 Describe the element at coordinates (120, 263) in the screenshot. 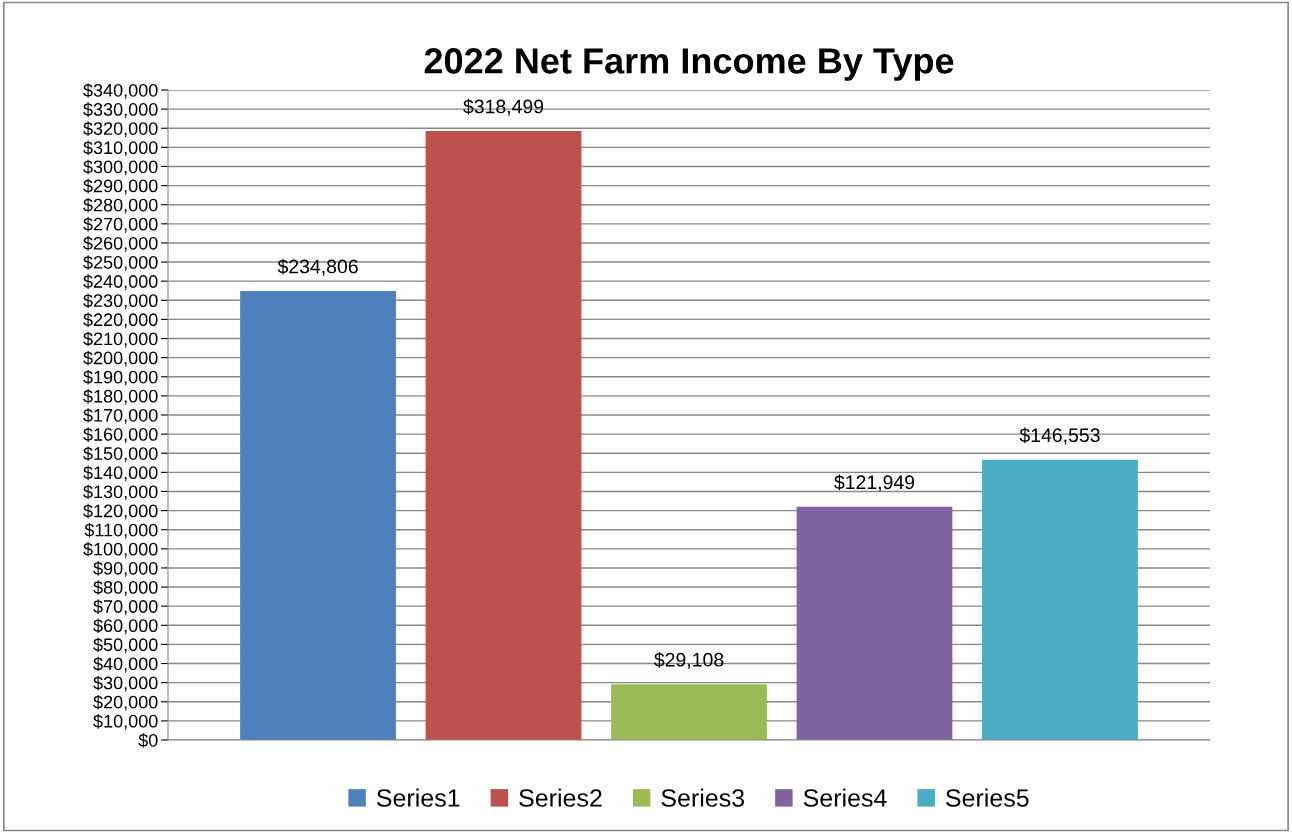

I see `y-tick-label: $250,000` at that location.